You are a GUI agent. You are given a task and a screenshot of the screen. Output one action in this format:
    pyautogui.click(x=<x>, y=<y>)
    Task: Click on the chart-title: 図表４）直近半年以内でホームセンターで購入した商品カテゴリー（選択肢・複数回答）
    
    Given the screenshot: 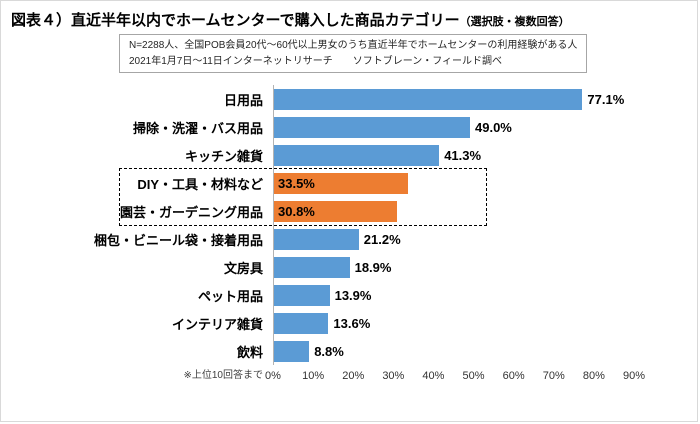 What is the action you would take?
    pyautogui.click(x=349, y=19)
    